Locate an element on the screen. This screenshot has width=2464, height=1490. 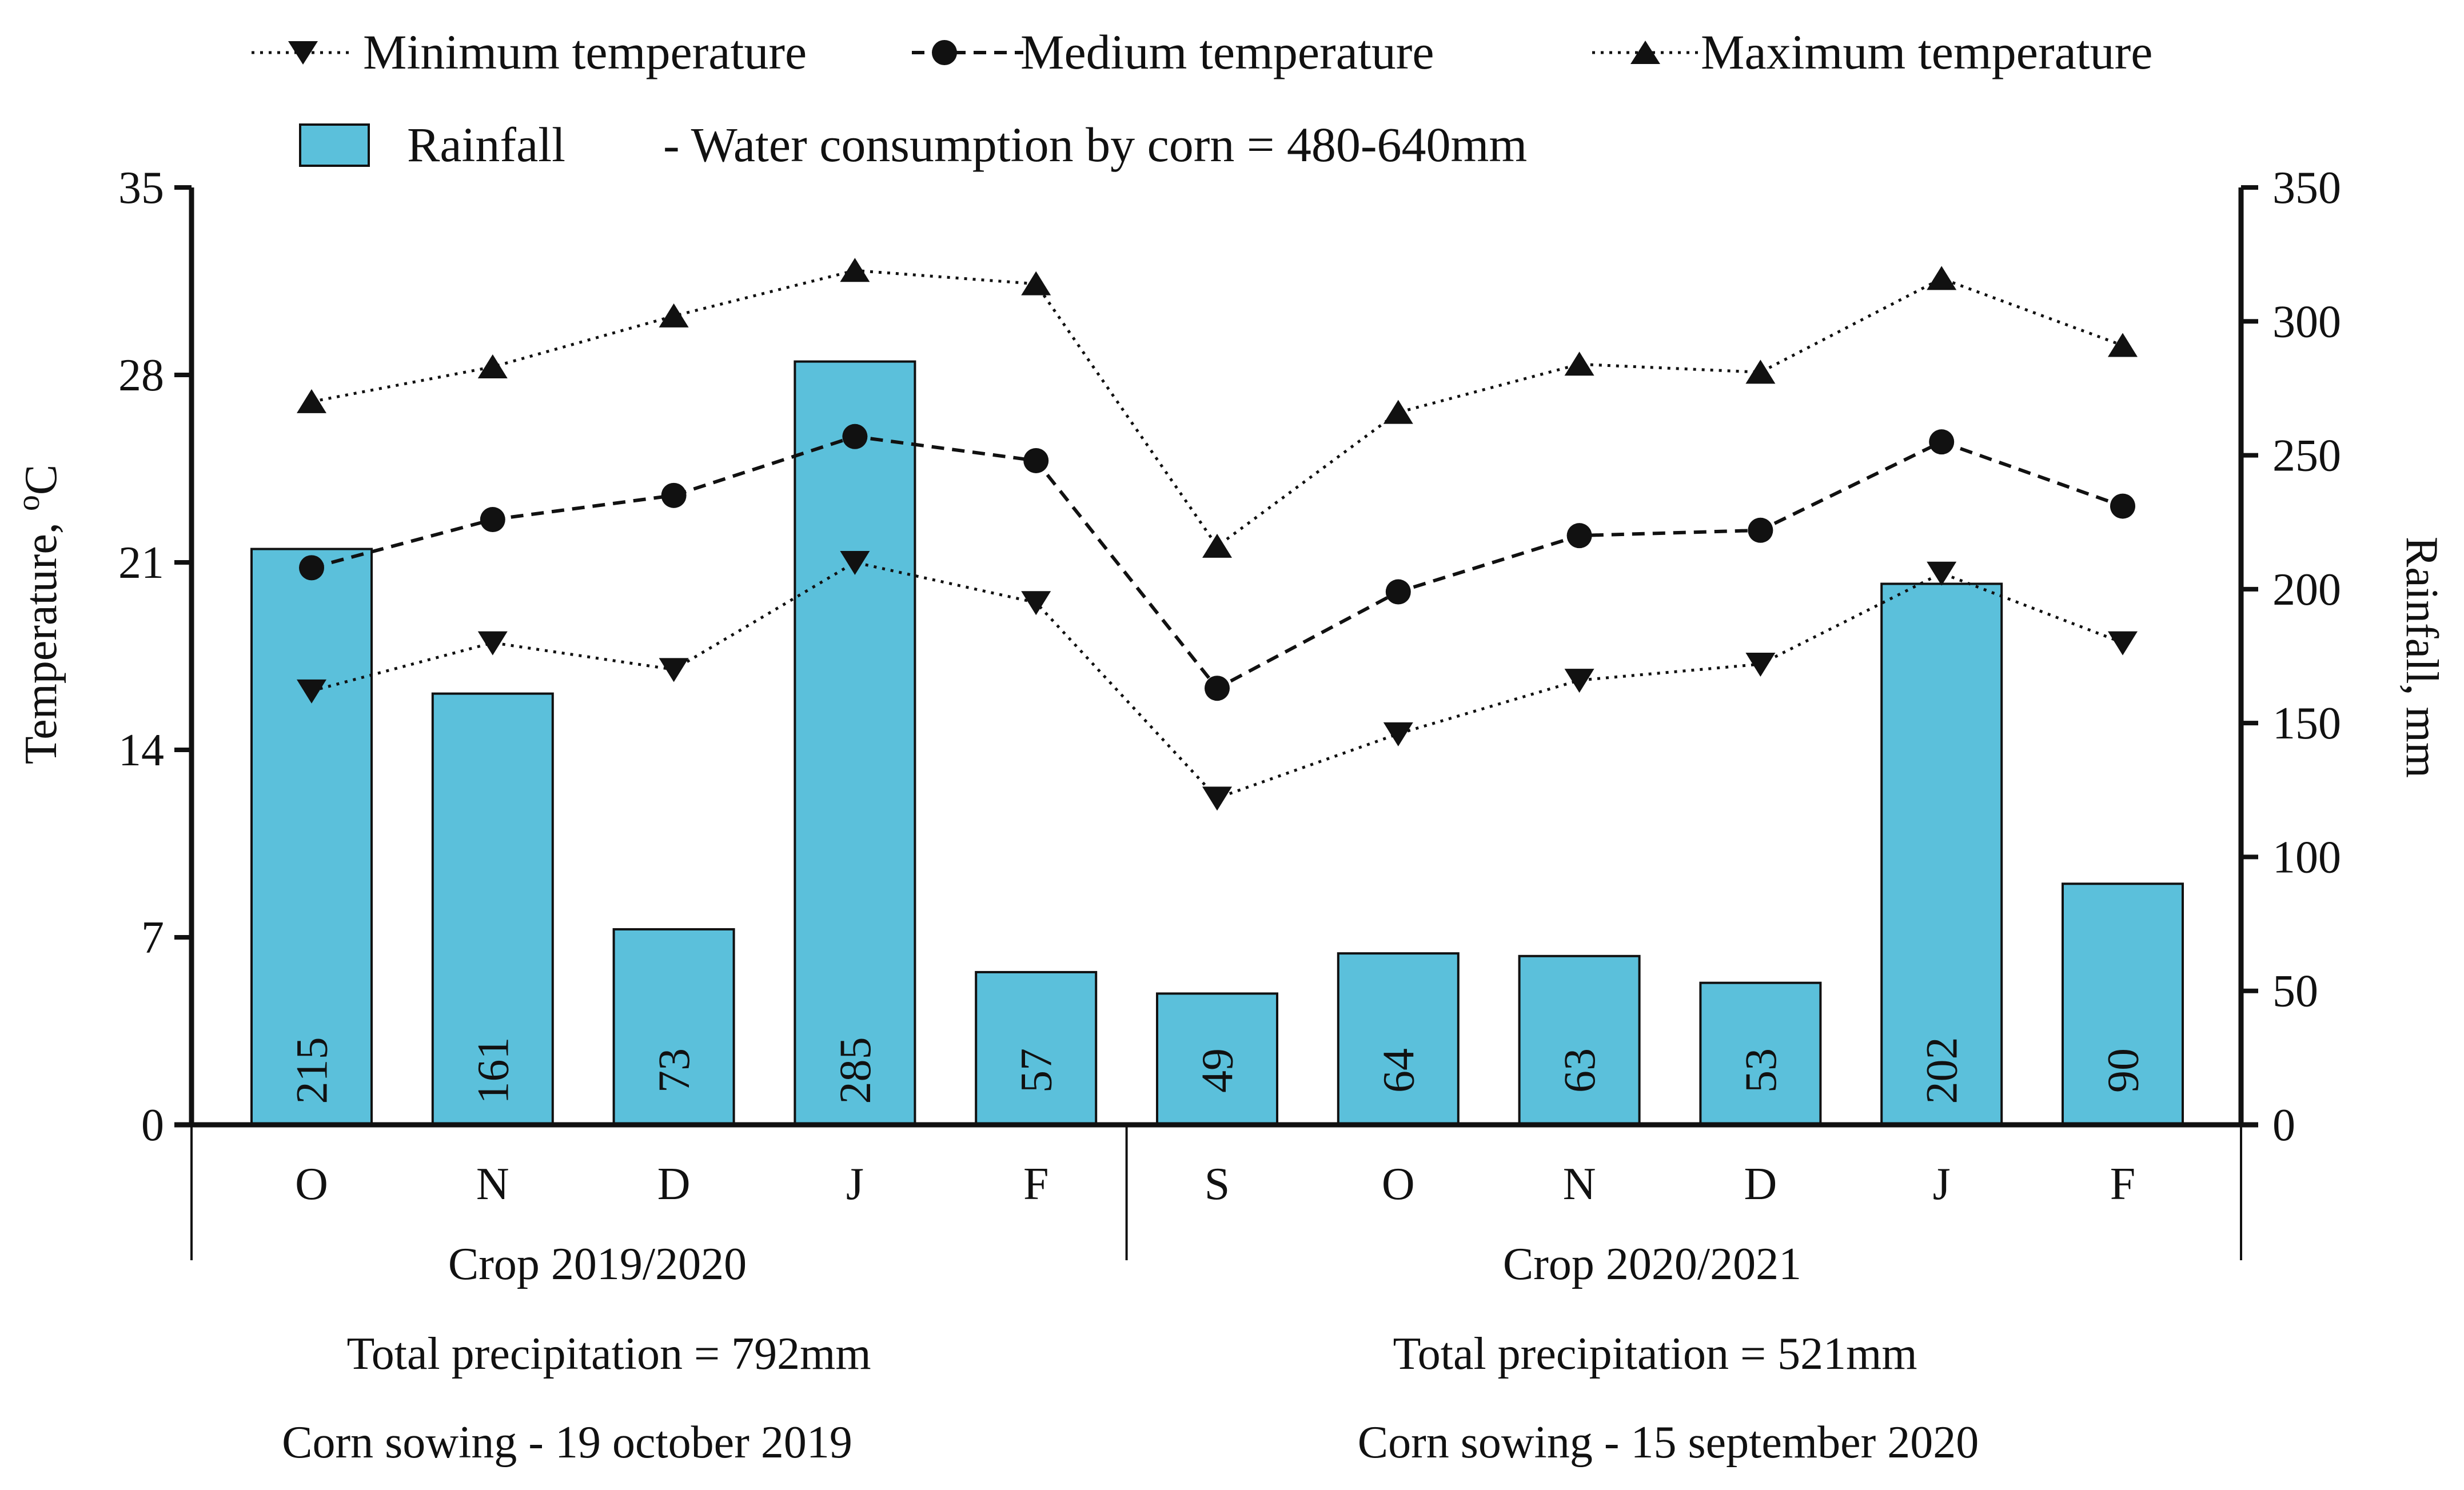
y-right-tick-label: 150 is located at coordinates (2306, 723).